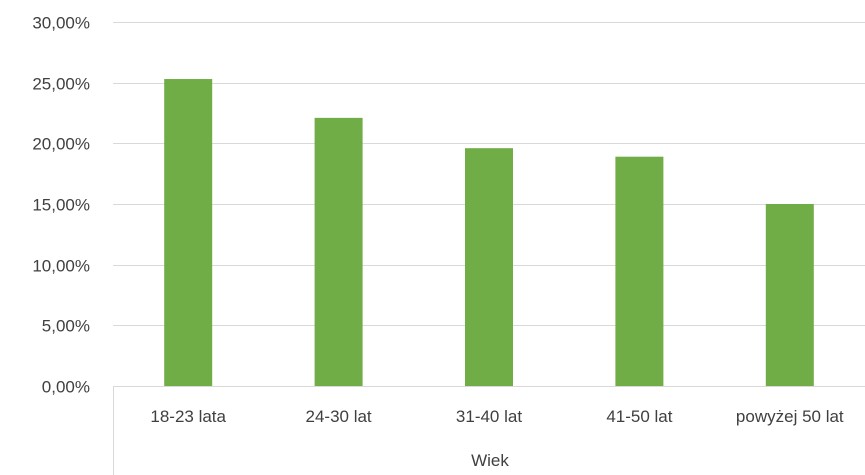 The image size is (865, 475). I want to click on x-category-label: 41-50 lat, so click(639, 416).